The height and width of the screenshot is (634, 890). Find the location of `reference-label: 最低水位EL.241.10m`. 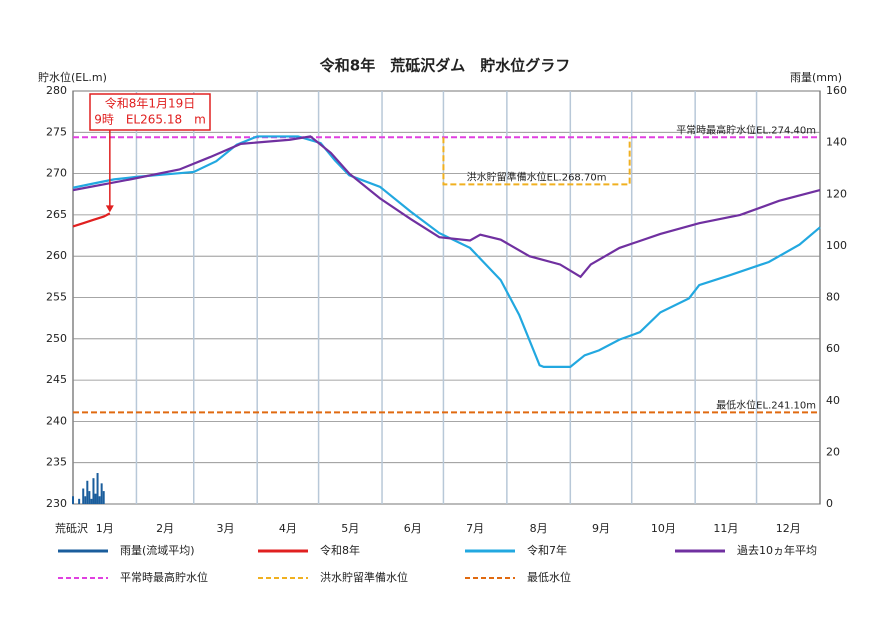

reference-label: 最低水位EL.241.10m is located at coordinates (766, 404).